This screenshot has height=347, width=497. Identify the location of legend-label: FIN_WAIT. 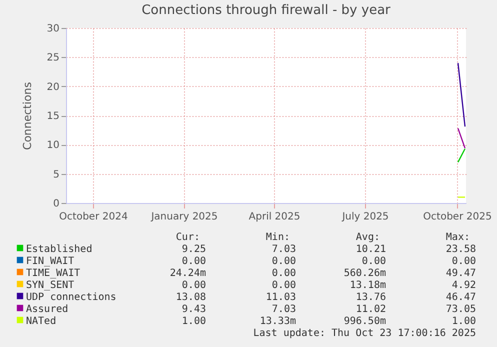
(50, 261).